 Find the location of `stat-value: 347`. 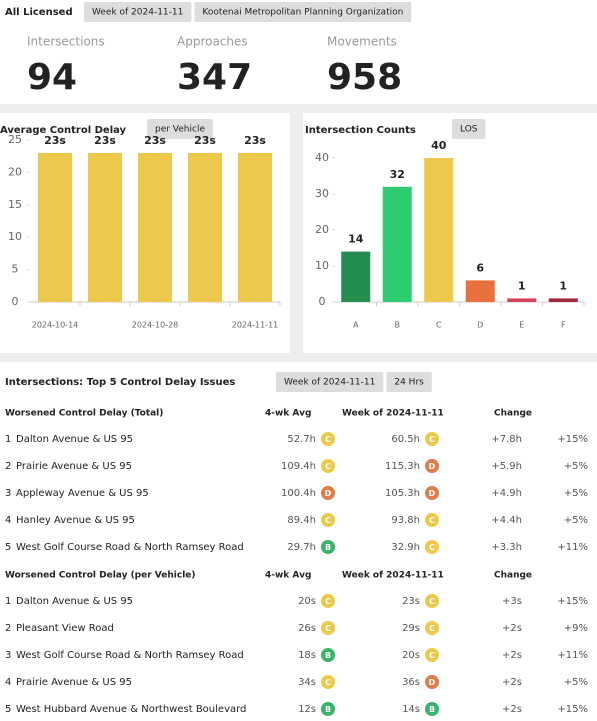

stat-value: 347 is located at coordinates (214, 77).